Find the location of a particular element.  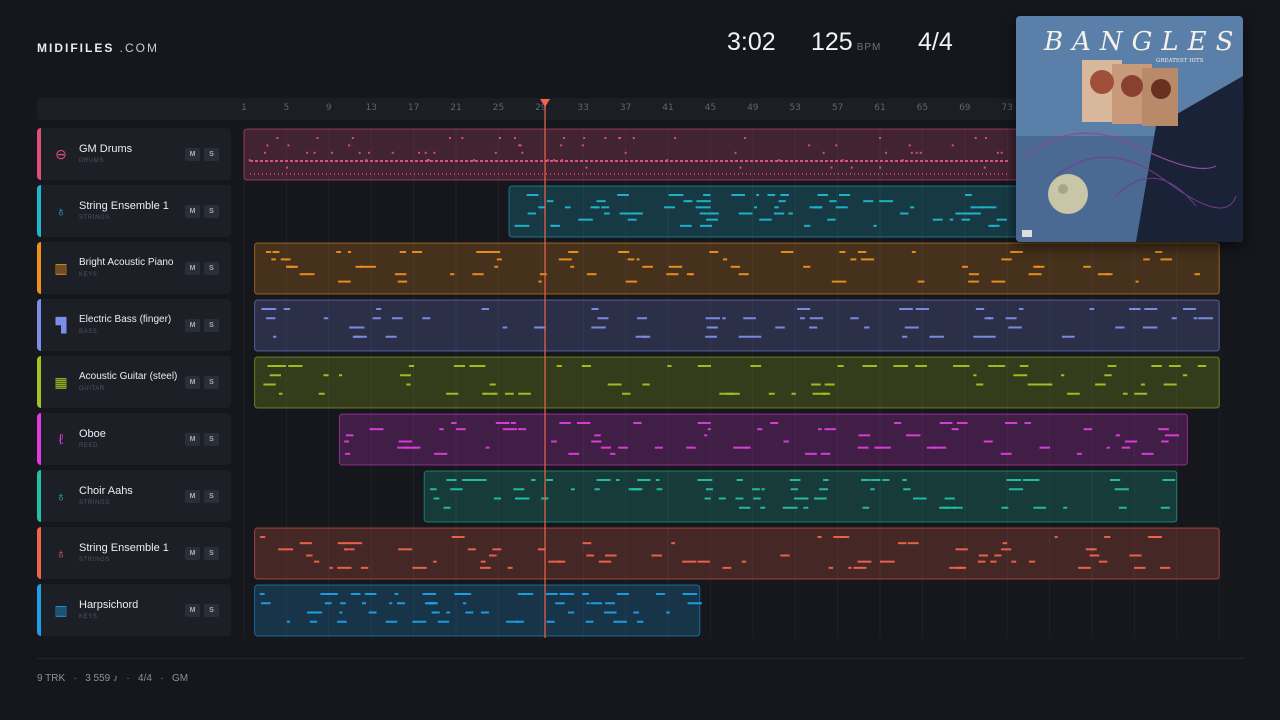

track-name: Oboe is located at coordinates (92, 434).